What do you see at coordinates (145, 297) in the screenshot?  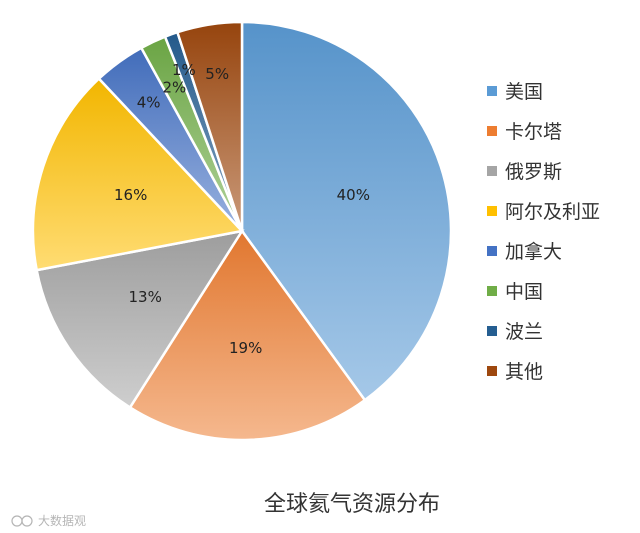 I see `slice-label-3: 13%` at bounding box center [145, 297].